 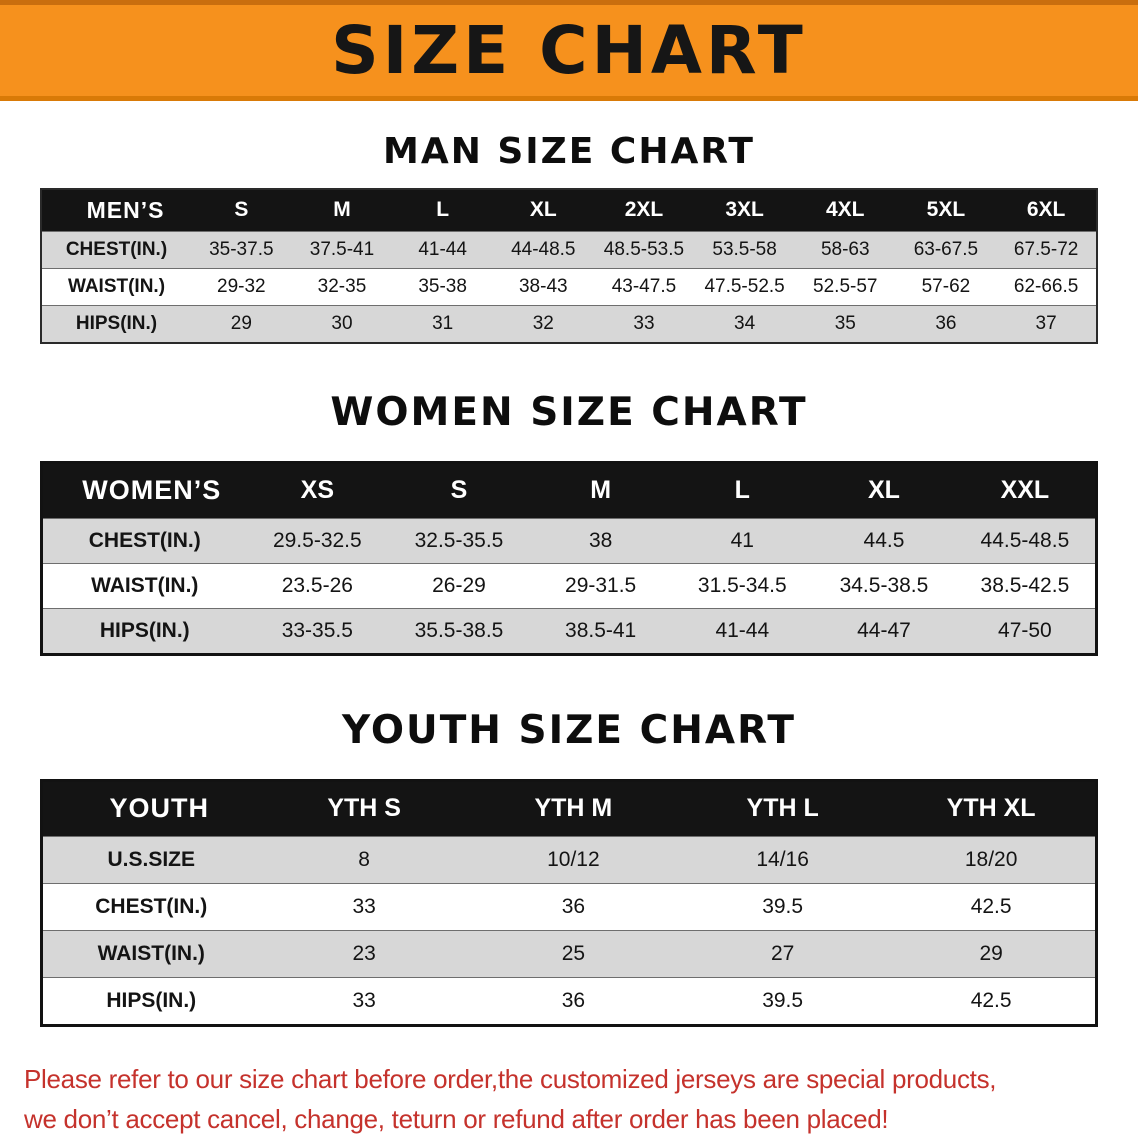 What do you see at coordinates (144, 490) in the screenshot?
I see `women-corner-cell: WOMEN’S` at bounding box center [144, 490].